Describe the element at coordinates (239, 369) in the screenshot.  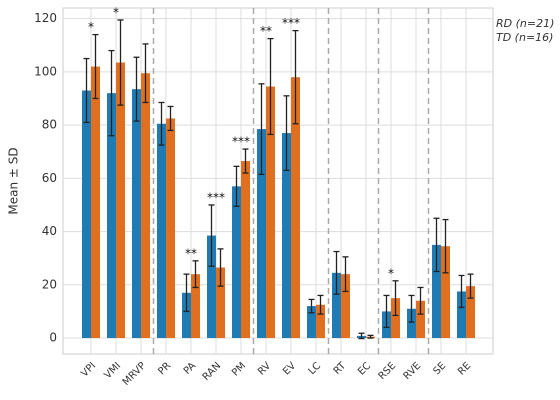
I see `x-tick-label: PM` at that location.